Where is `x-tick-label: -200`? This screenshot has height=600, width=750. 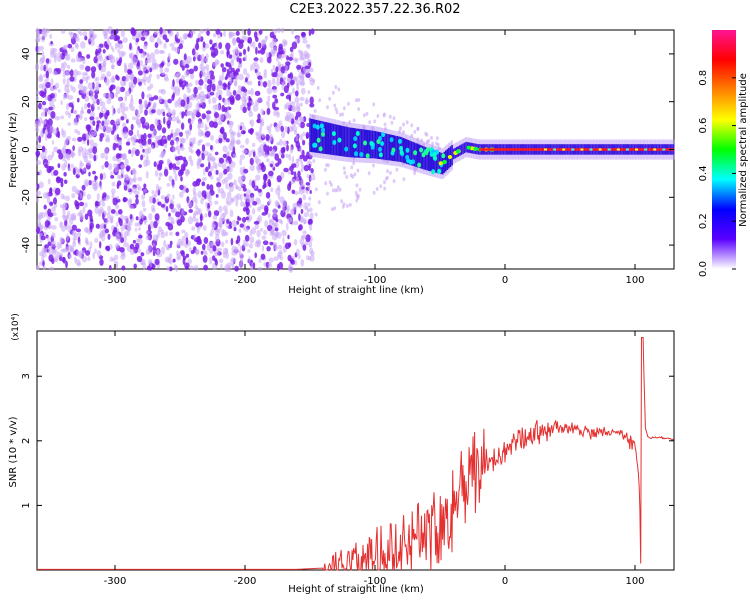 x-tick-label: -200 is located at coordinates (245, 581).